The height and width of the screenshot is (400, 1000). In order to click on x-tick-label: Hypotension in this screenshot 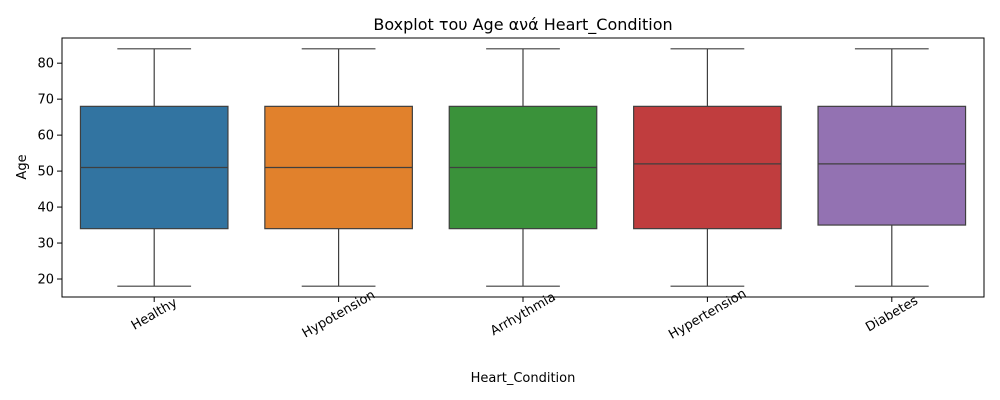, I will do `click(339, 315)`.